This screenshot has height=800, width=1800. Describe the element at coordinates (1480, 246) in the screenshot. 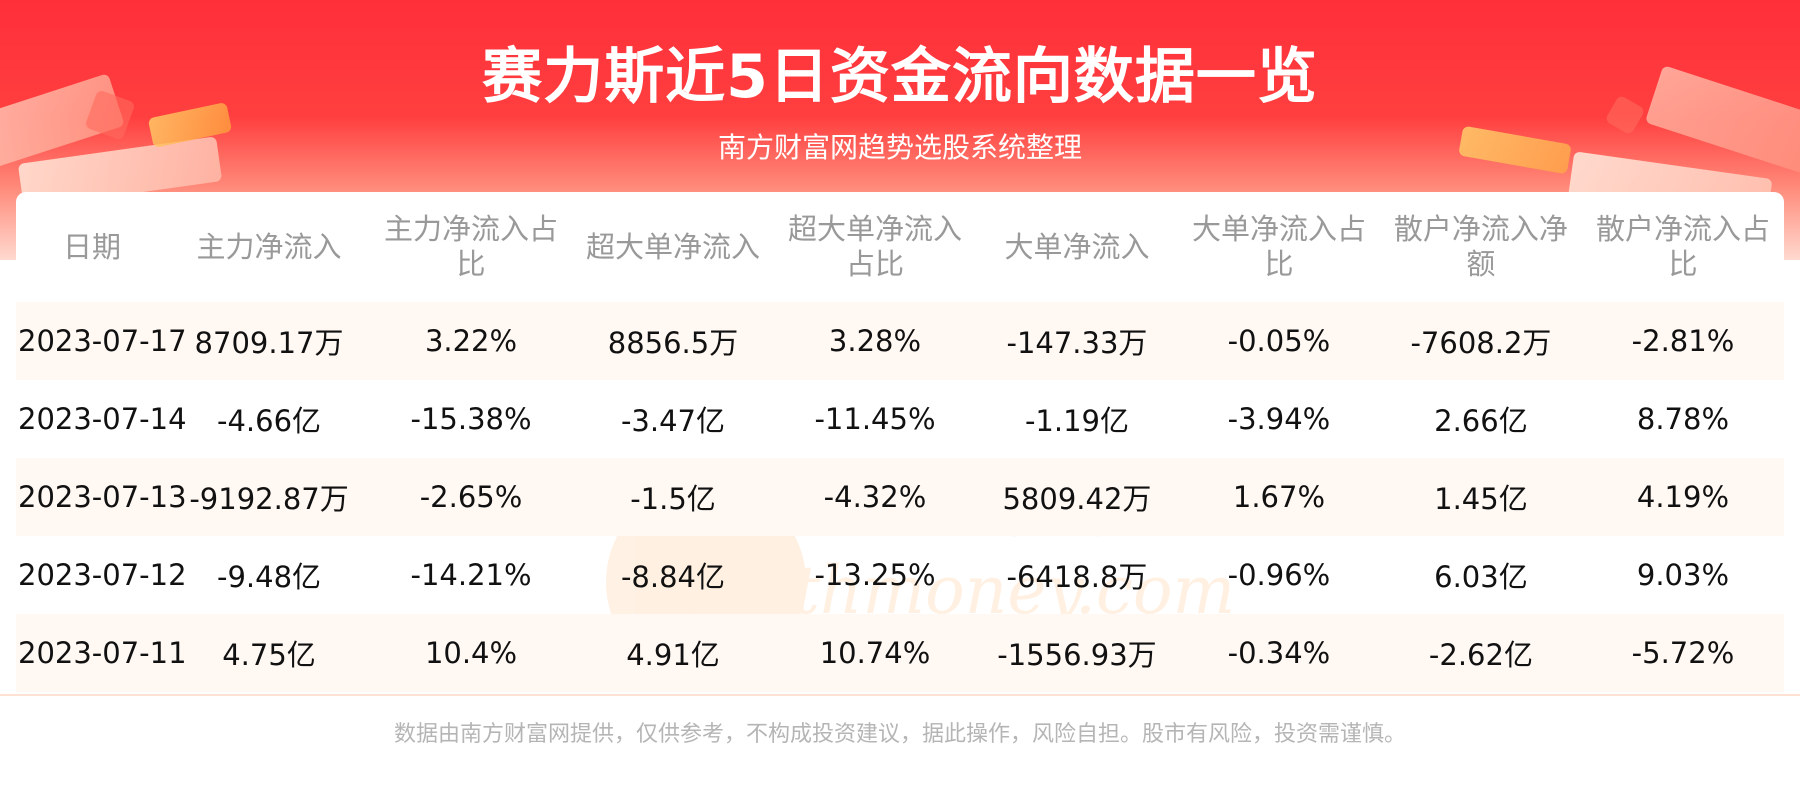

I see `column-header-retail-net-inflow: 散户净流入净额` at that location.